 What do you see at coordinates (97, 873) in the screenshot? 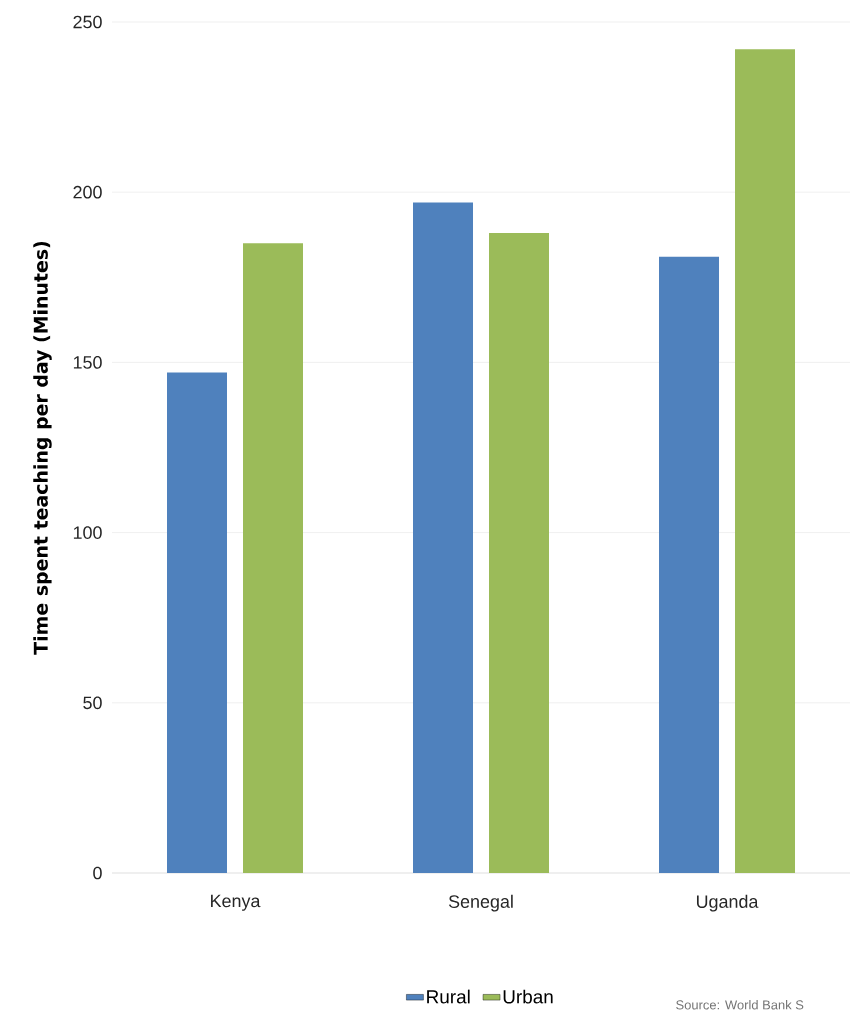
I see `y-tick-label: 0` at bounding box center [97, 873].